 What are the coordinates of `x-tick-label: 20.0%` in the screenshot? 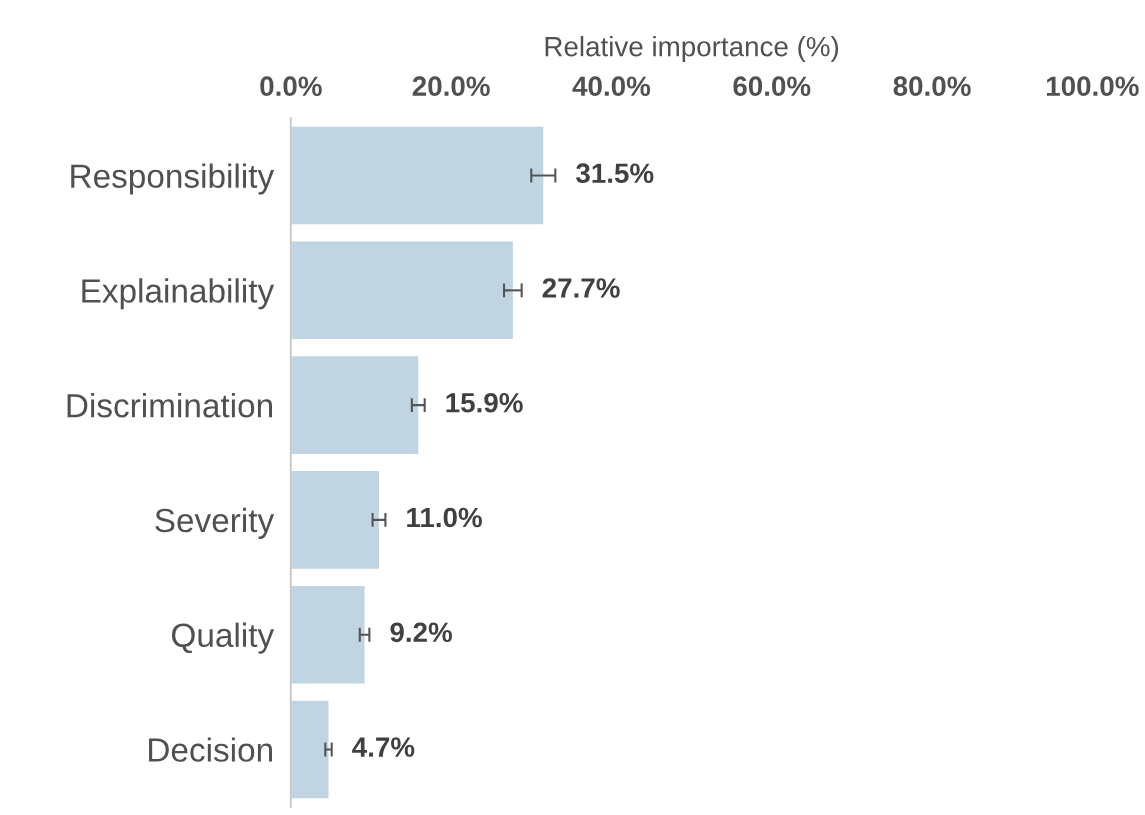 It's located at (451, 86).